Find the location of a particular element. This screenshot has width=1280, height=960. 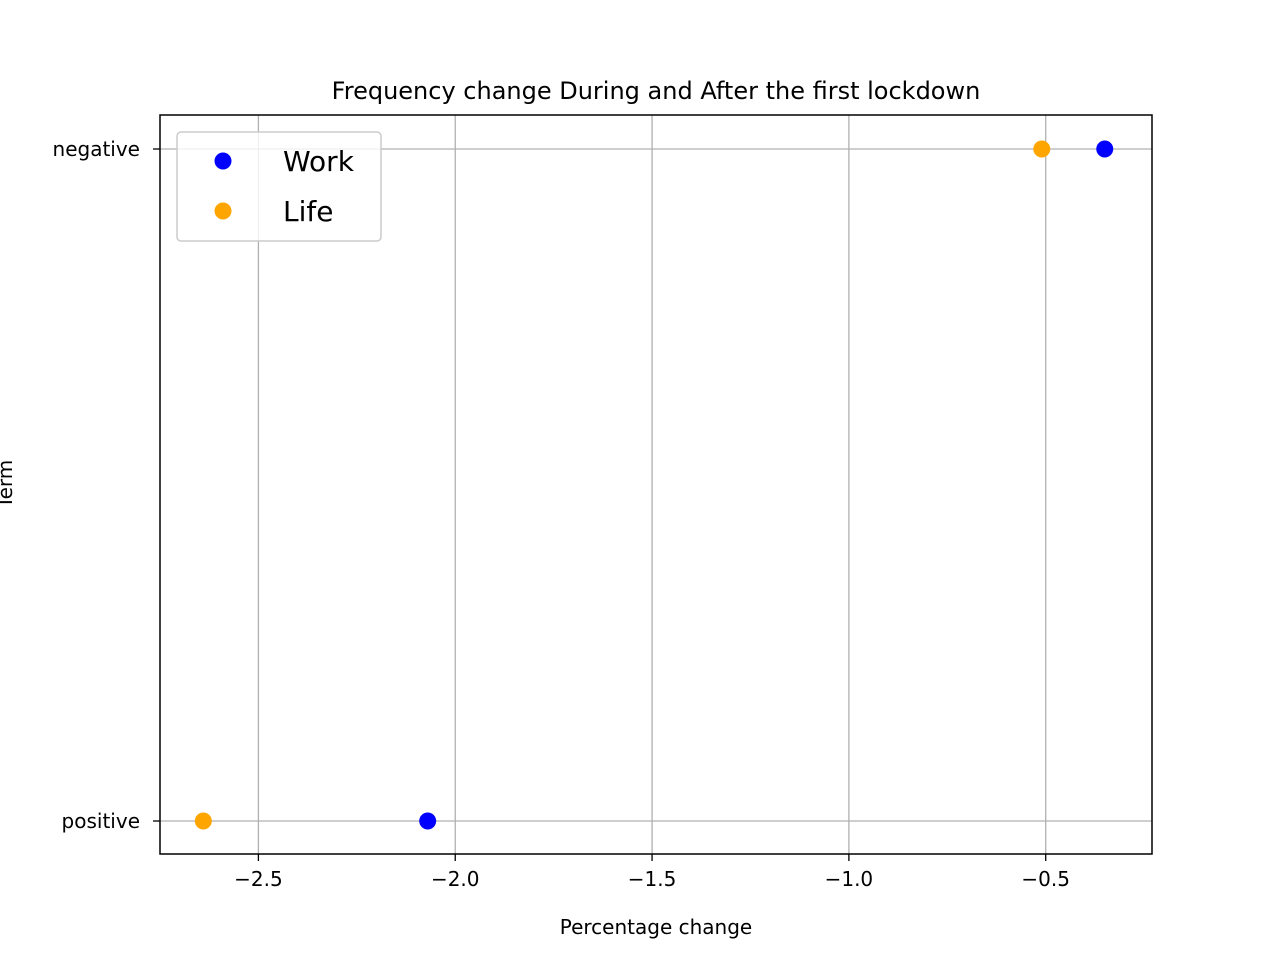

x-tick-label: −2.0 is located at coordinates (455, 879).